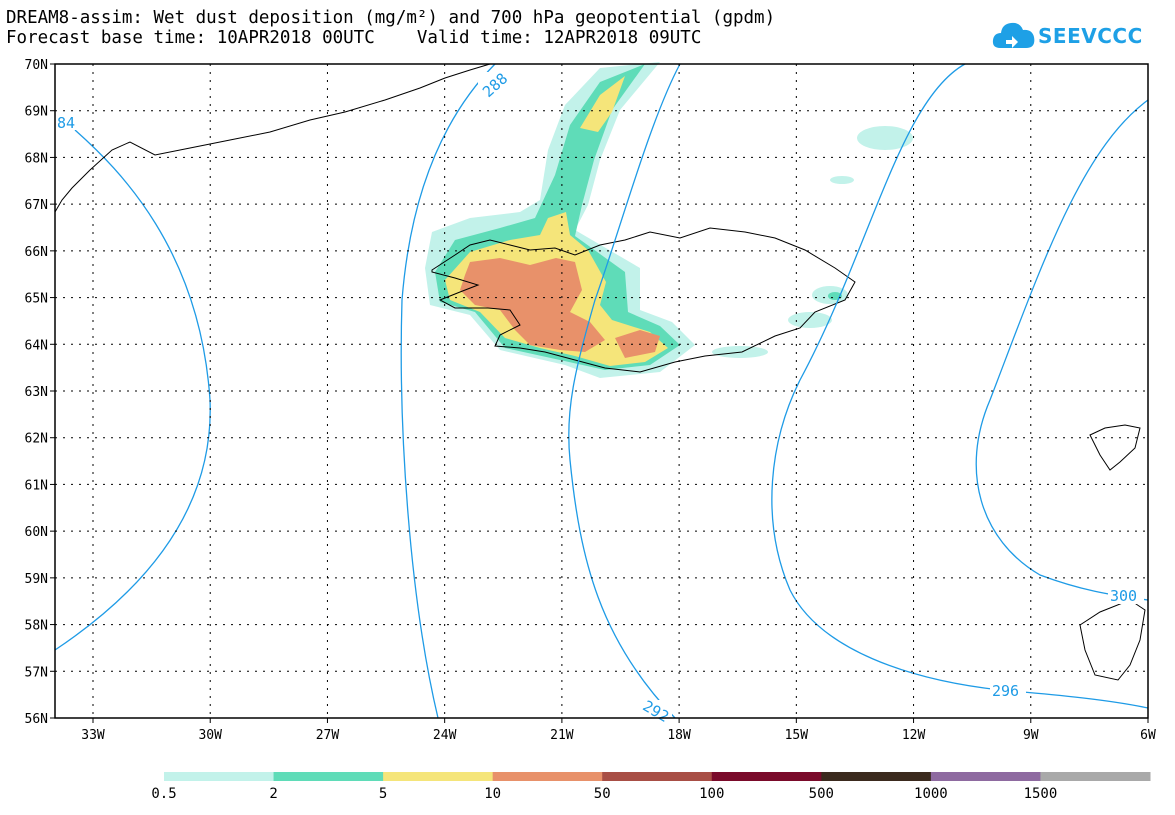  Describe the element at coordinates (618, 735) in the screenshot. I see `longitude-labels: 33W 30W 27W 24W 21W 18W 15W 12W 9W 6W` at that location.